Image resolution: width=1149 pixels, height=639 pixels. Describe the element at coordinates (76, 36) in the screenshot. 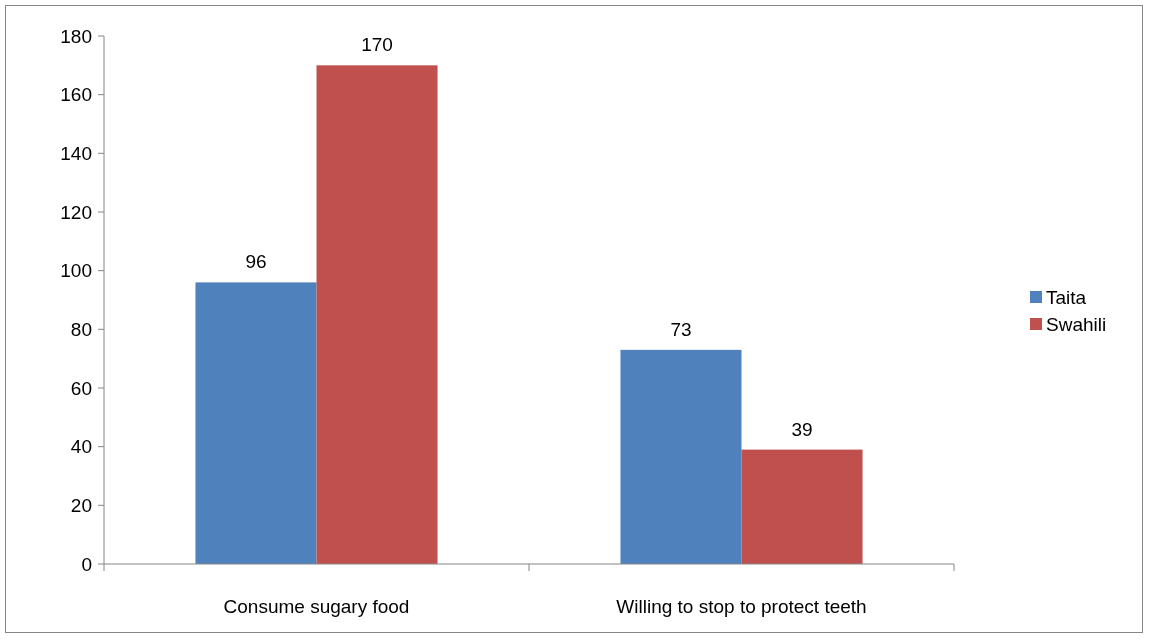

I see `y-tick-label: 180` at that location.